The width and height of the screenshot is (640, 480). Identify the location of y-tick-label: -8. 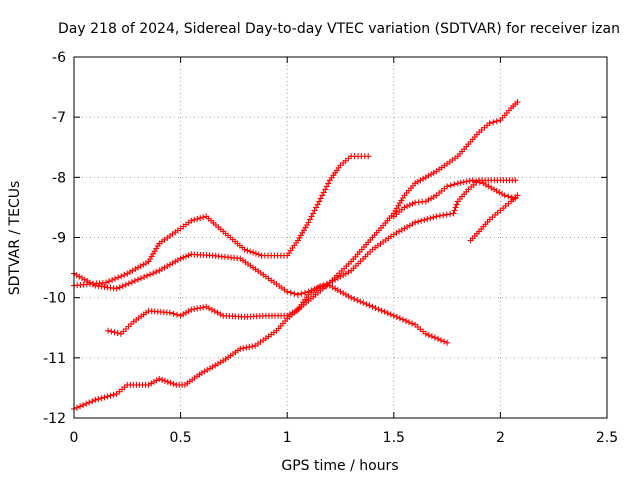
(59, 178).